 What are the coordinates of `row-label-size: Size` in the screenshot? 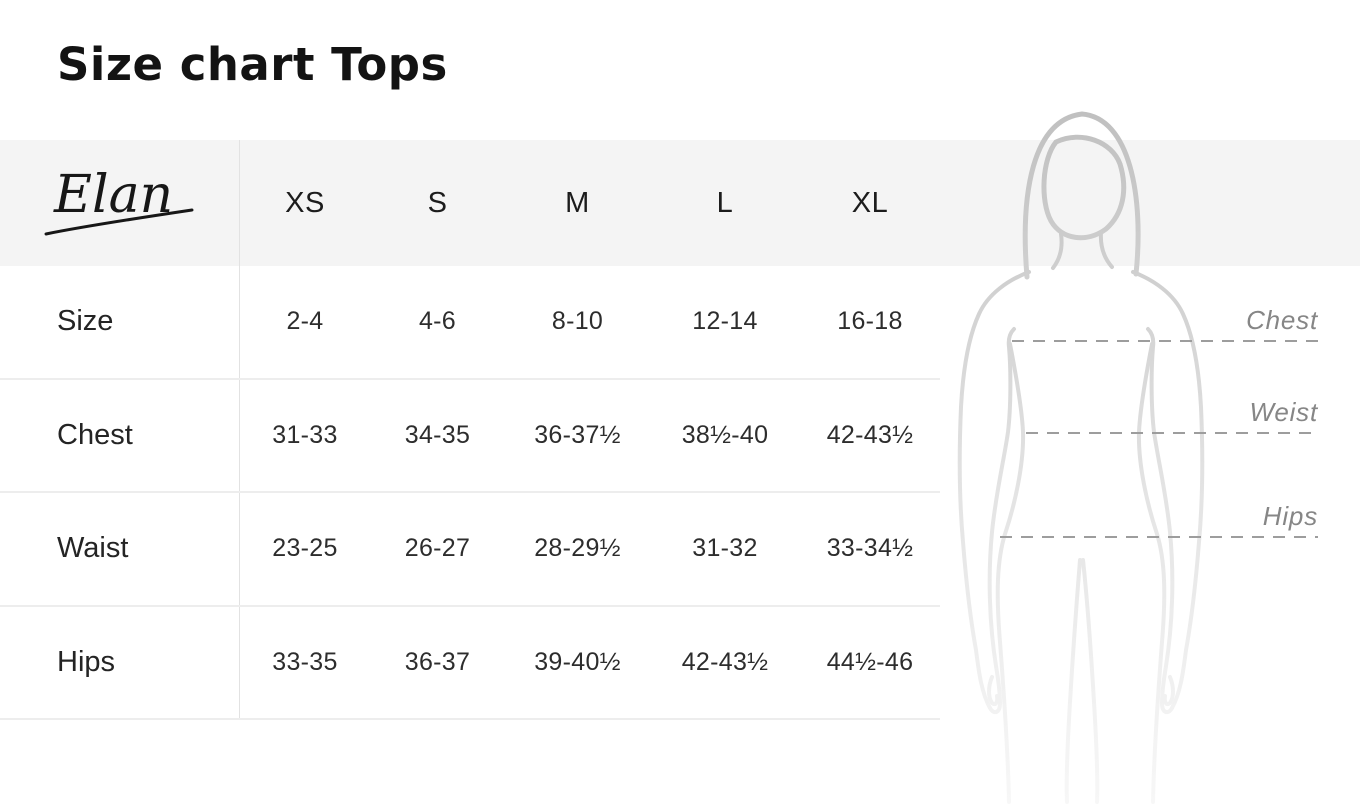 It's located at (120, 322).